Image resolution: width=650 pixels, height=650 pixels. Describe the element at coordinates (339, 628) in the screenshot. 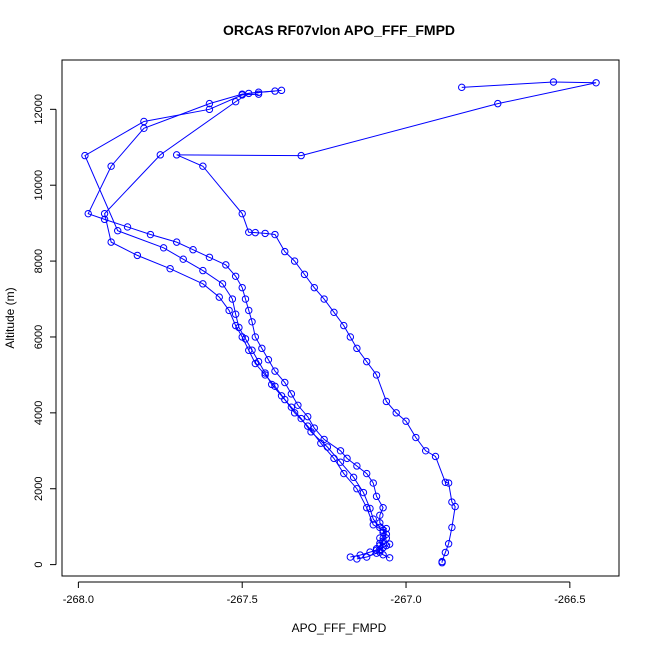

I see `x-axis-label: APO_FFF_FMPD` at that location.